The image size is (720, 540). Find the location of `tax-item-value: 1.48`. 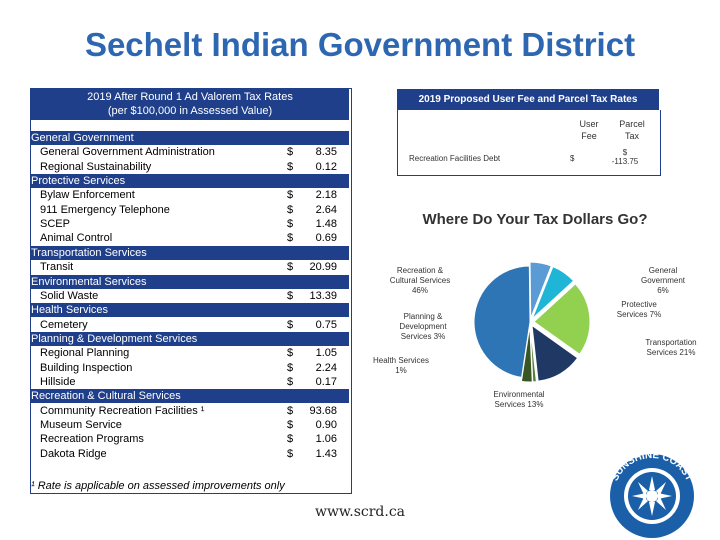

tax-item-value: 1.48 is located at coordinates (326, 224).